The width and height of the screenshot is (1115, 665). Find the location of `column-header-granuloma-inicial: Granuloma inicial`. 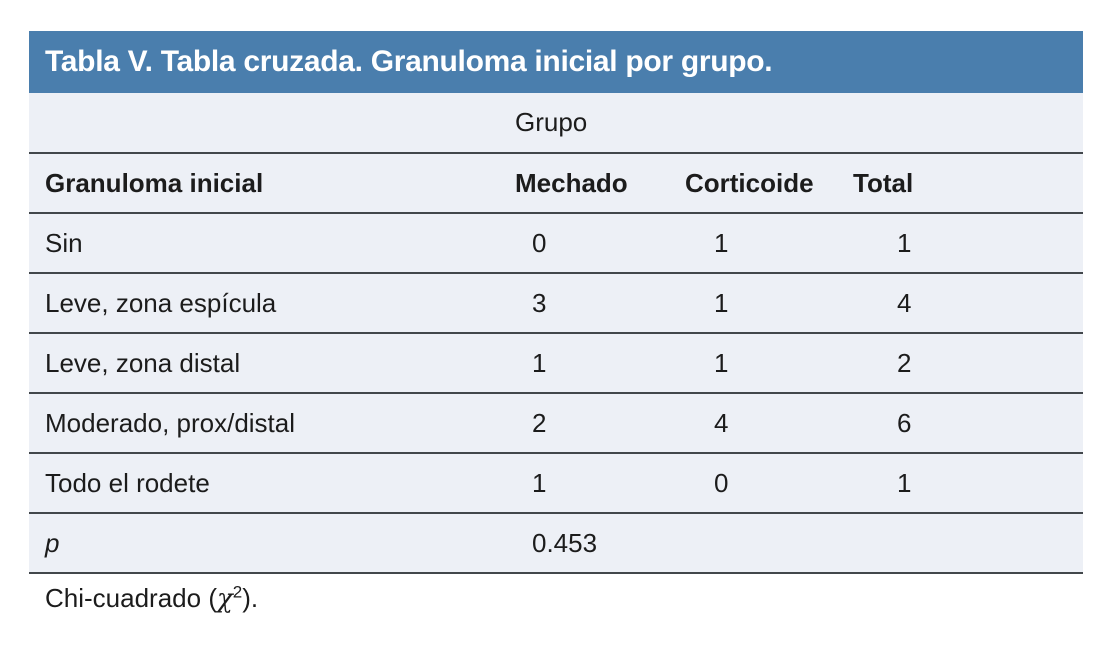

column-header-granuloma-inicial: Granuloma inicial is located at coordinates (264, 183).